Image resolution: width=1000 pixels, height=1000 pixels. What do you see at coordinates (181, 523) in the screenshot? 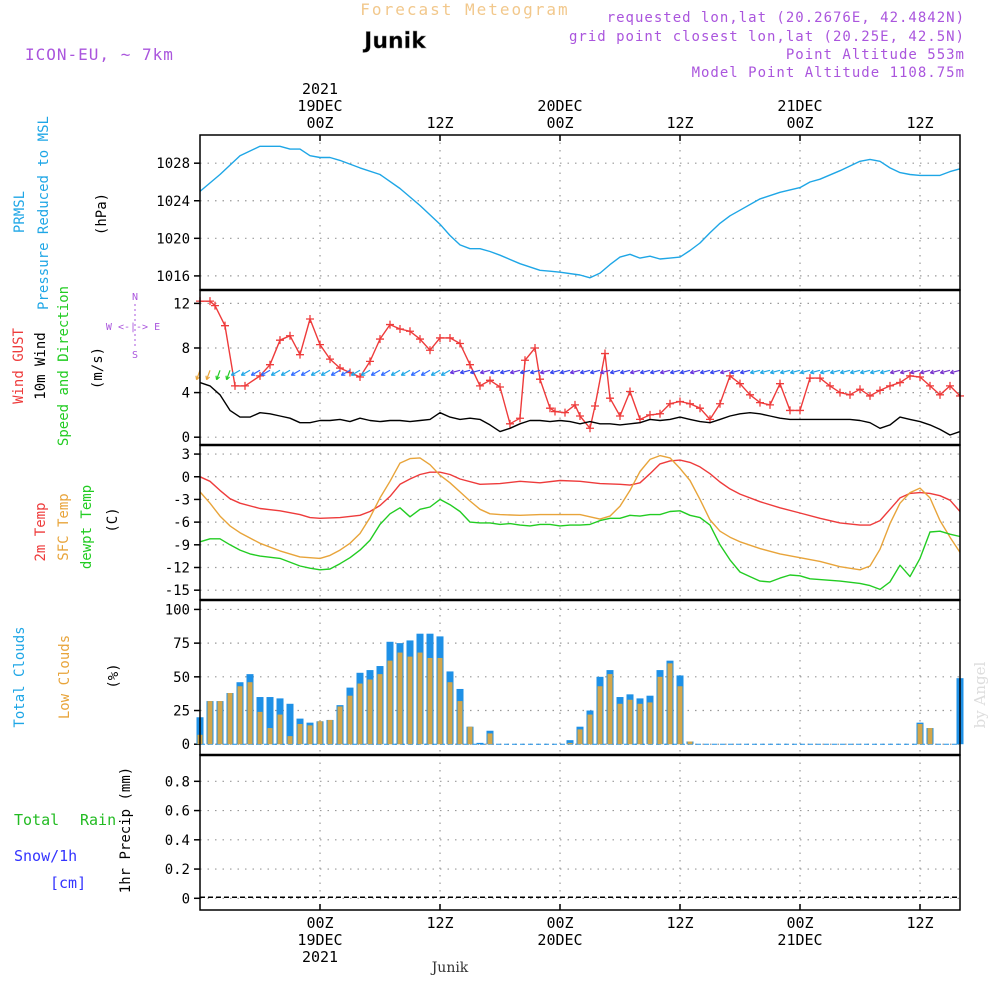
I see `temp-tick-label: -6` at bounding box center [181, 523].